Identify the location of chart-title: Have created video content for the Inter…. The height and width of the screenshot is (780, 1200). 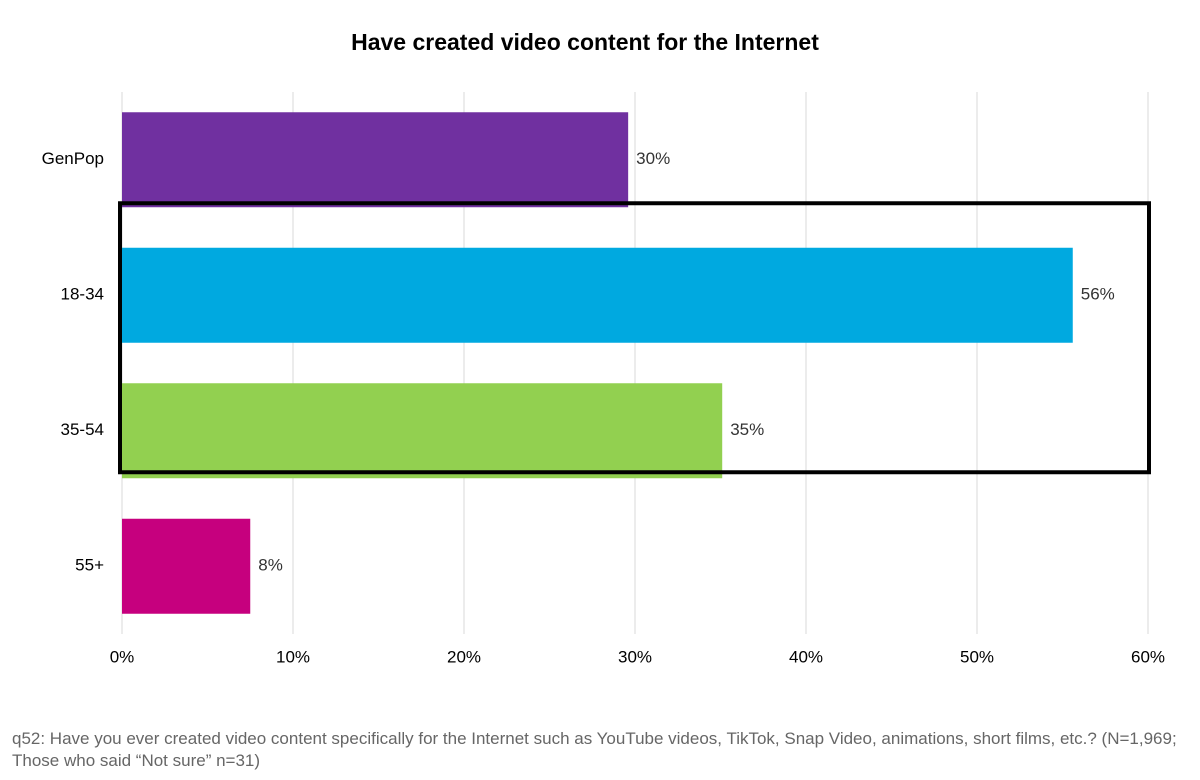
(585, 42).